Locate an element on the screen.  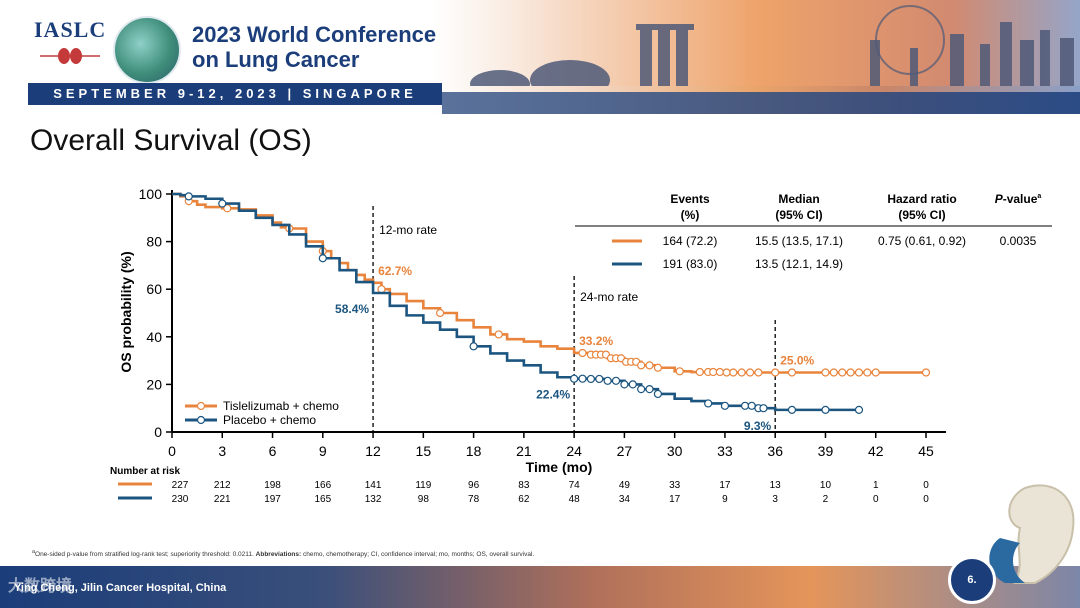
at-risk-count: 3 is located at coordinates (775, 499).